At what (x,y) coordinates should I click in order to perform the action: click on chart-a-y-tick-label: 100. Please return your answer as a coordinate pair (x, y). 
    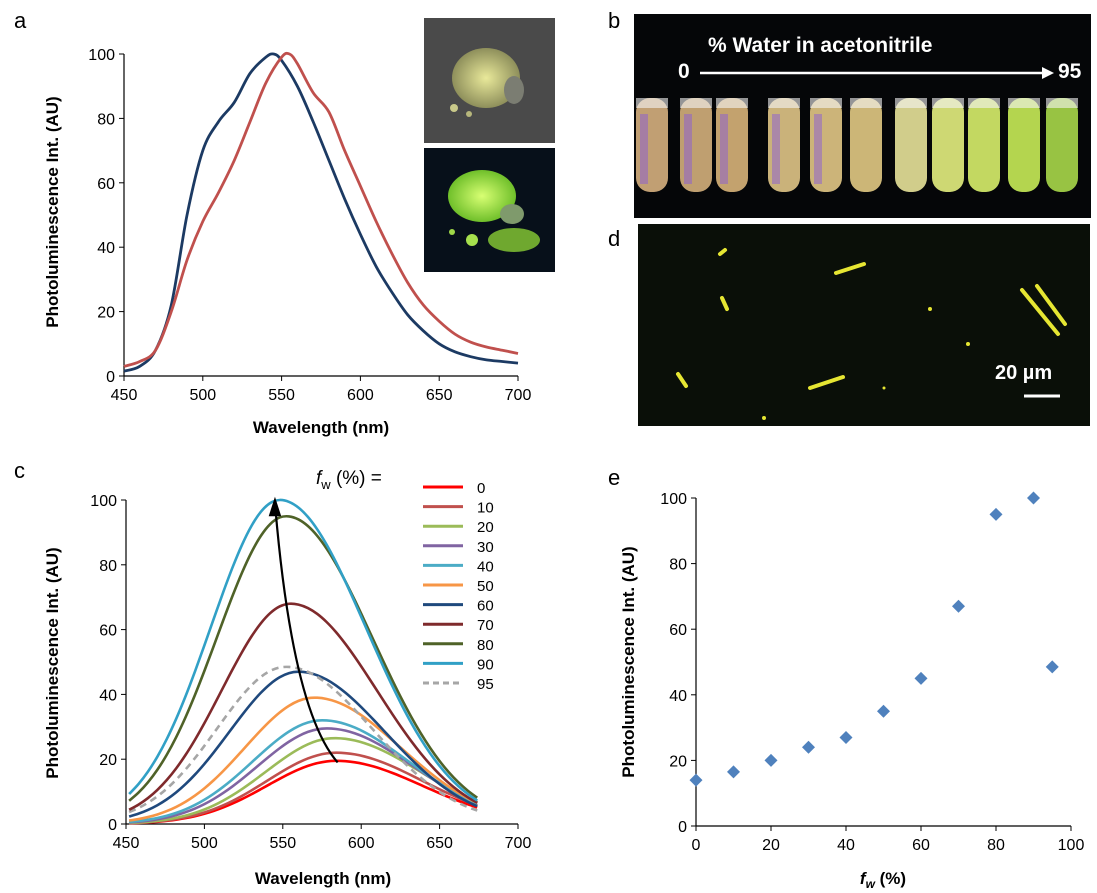
    Looking at the image, I should click on (101, 55).